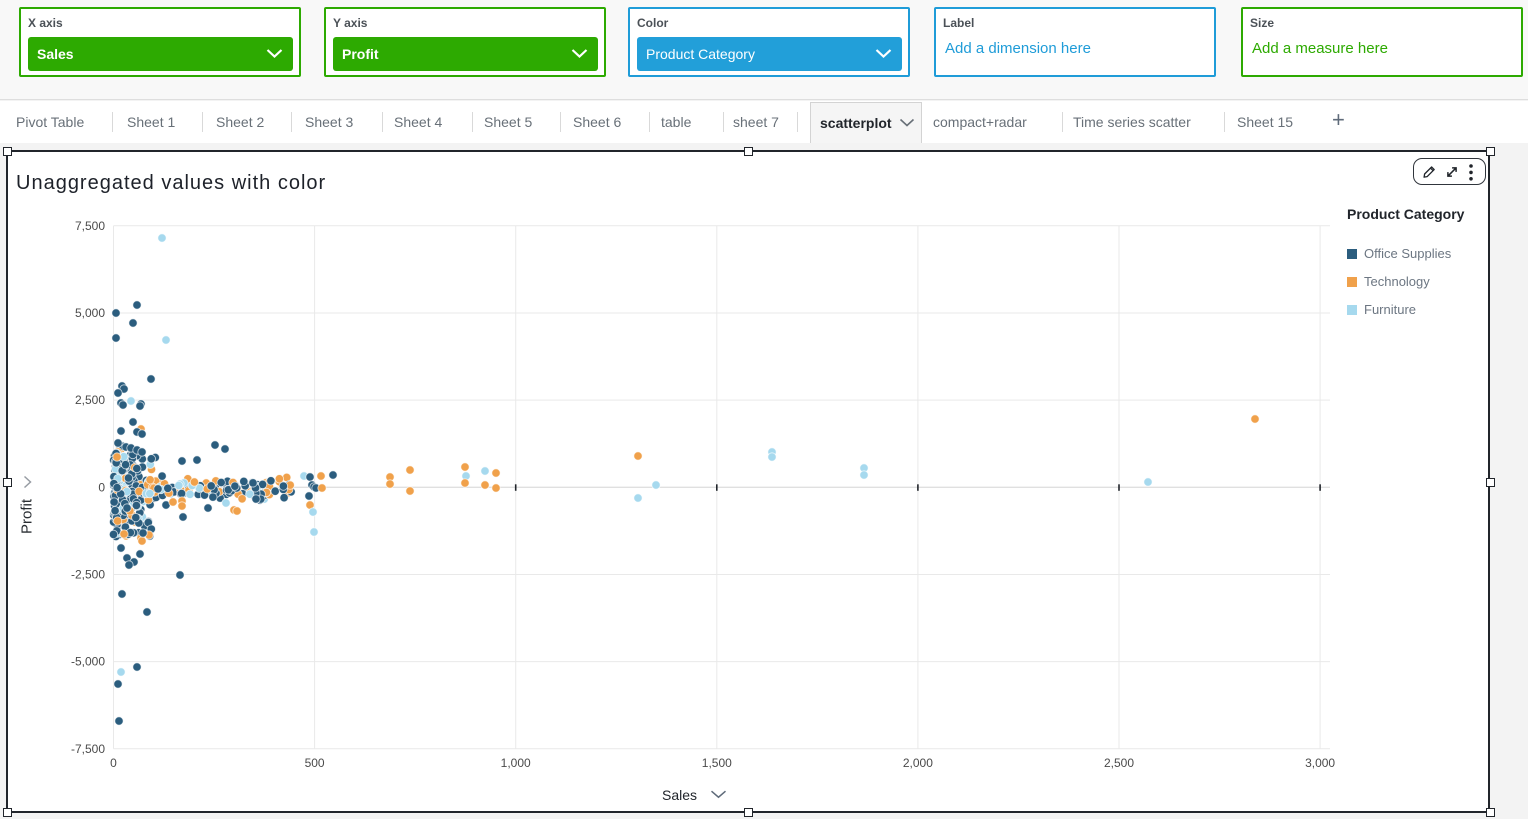 Image resolution: width=1528 pixels, height=819 pixels. I want to click on svg-text: -7,500, so click(88, 749).